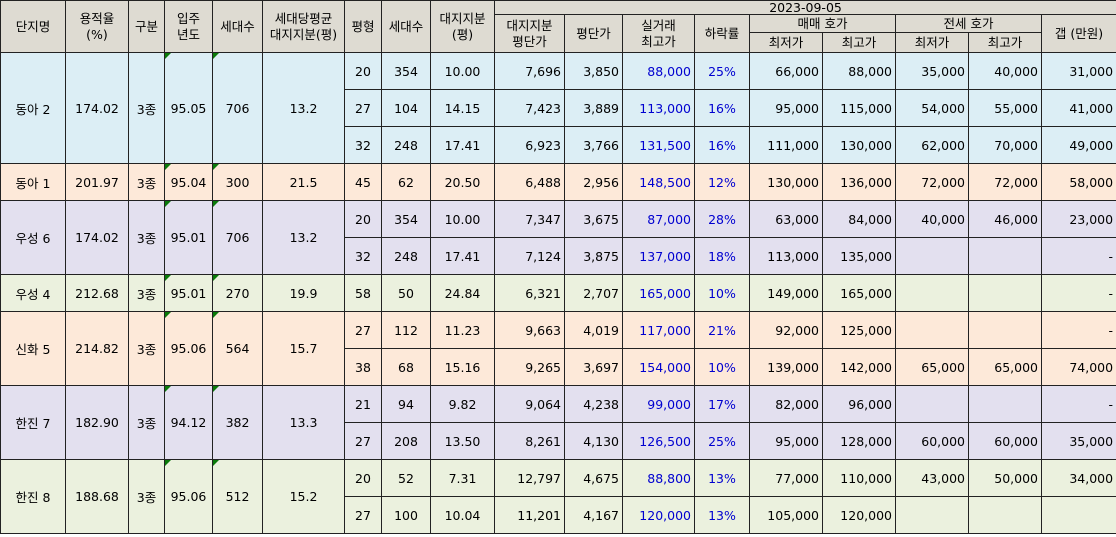 This screenshot has width=1116, height=537. I want to click on sale-min-price: 105,000, so click(786, 515).